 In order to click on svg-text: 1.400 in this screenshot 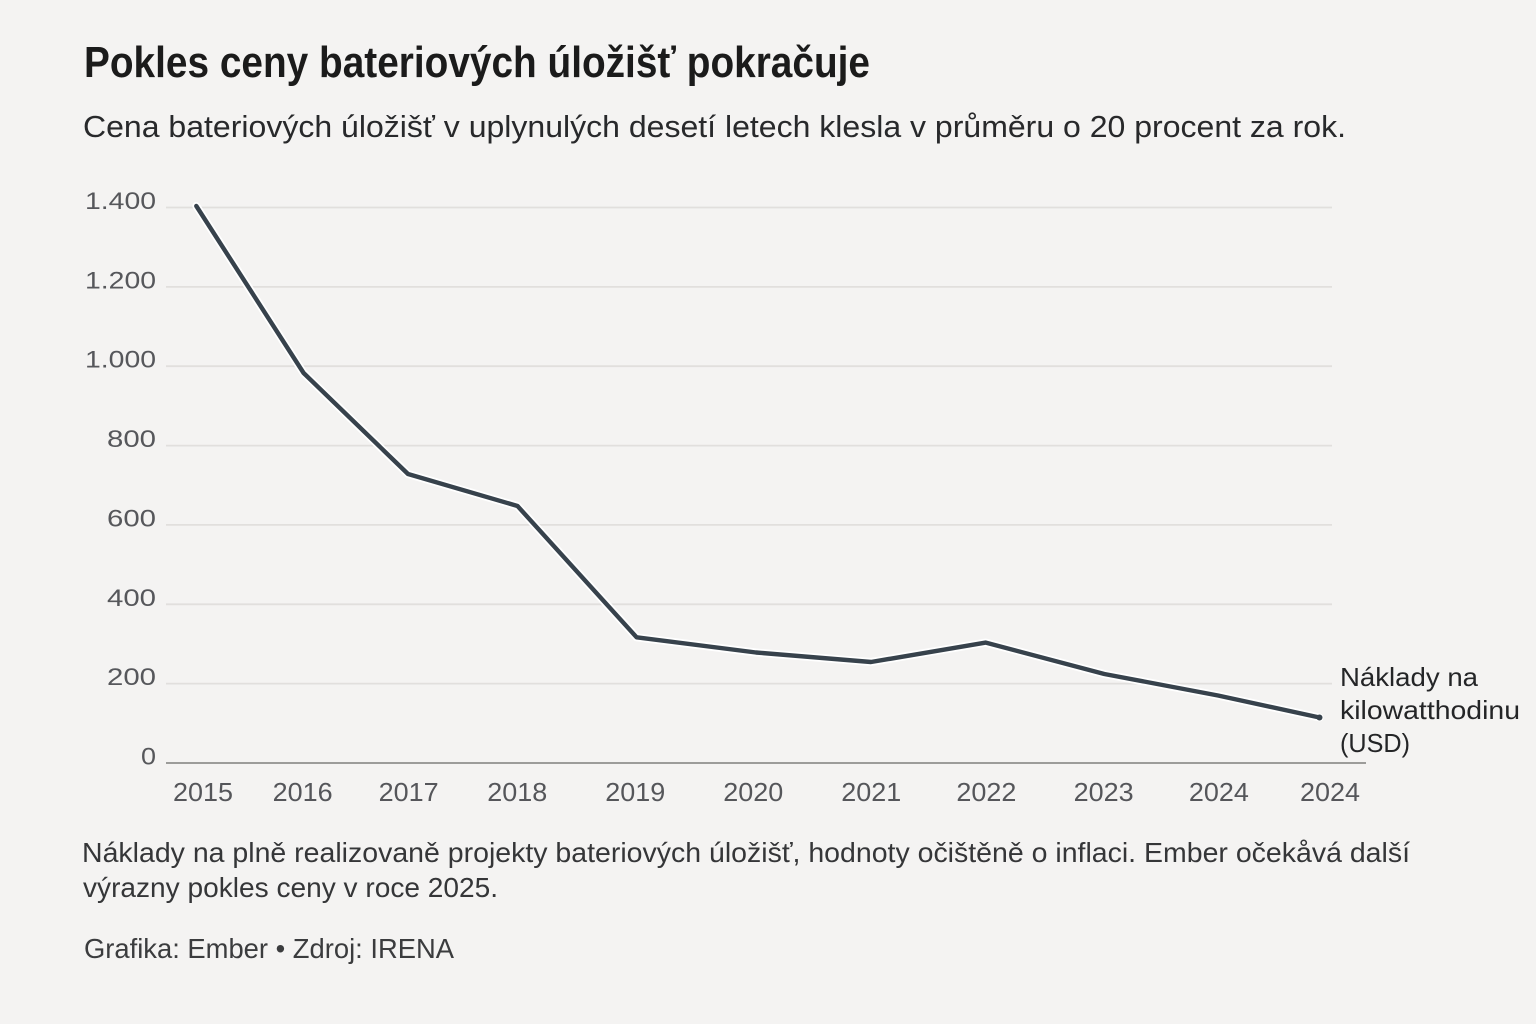, I will do `click(120, 201)`.